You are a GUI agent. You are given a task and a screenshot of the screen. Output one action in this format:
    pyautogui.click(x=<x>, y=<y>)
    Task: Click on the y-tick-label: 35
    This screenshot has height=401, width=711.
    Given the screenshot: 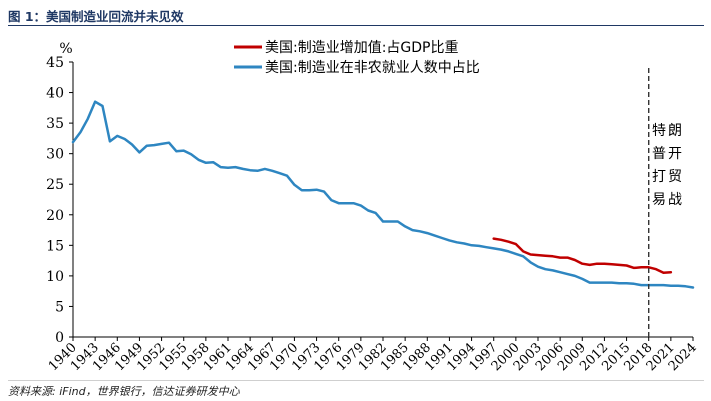 What is the action you would take?
    pyautogui.click(x=55, y=124)
    